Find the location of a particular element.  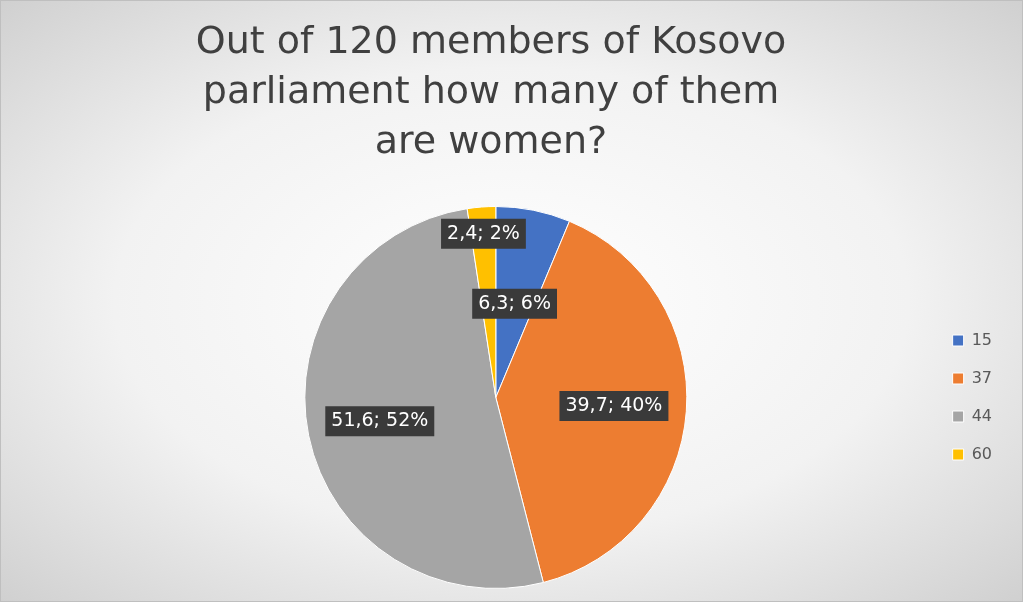

legend-label: 60 is located at coordinates (981, 453).